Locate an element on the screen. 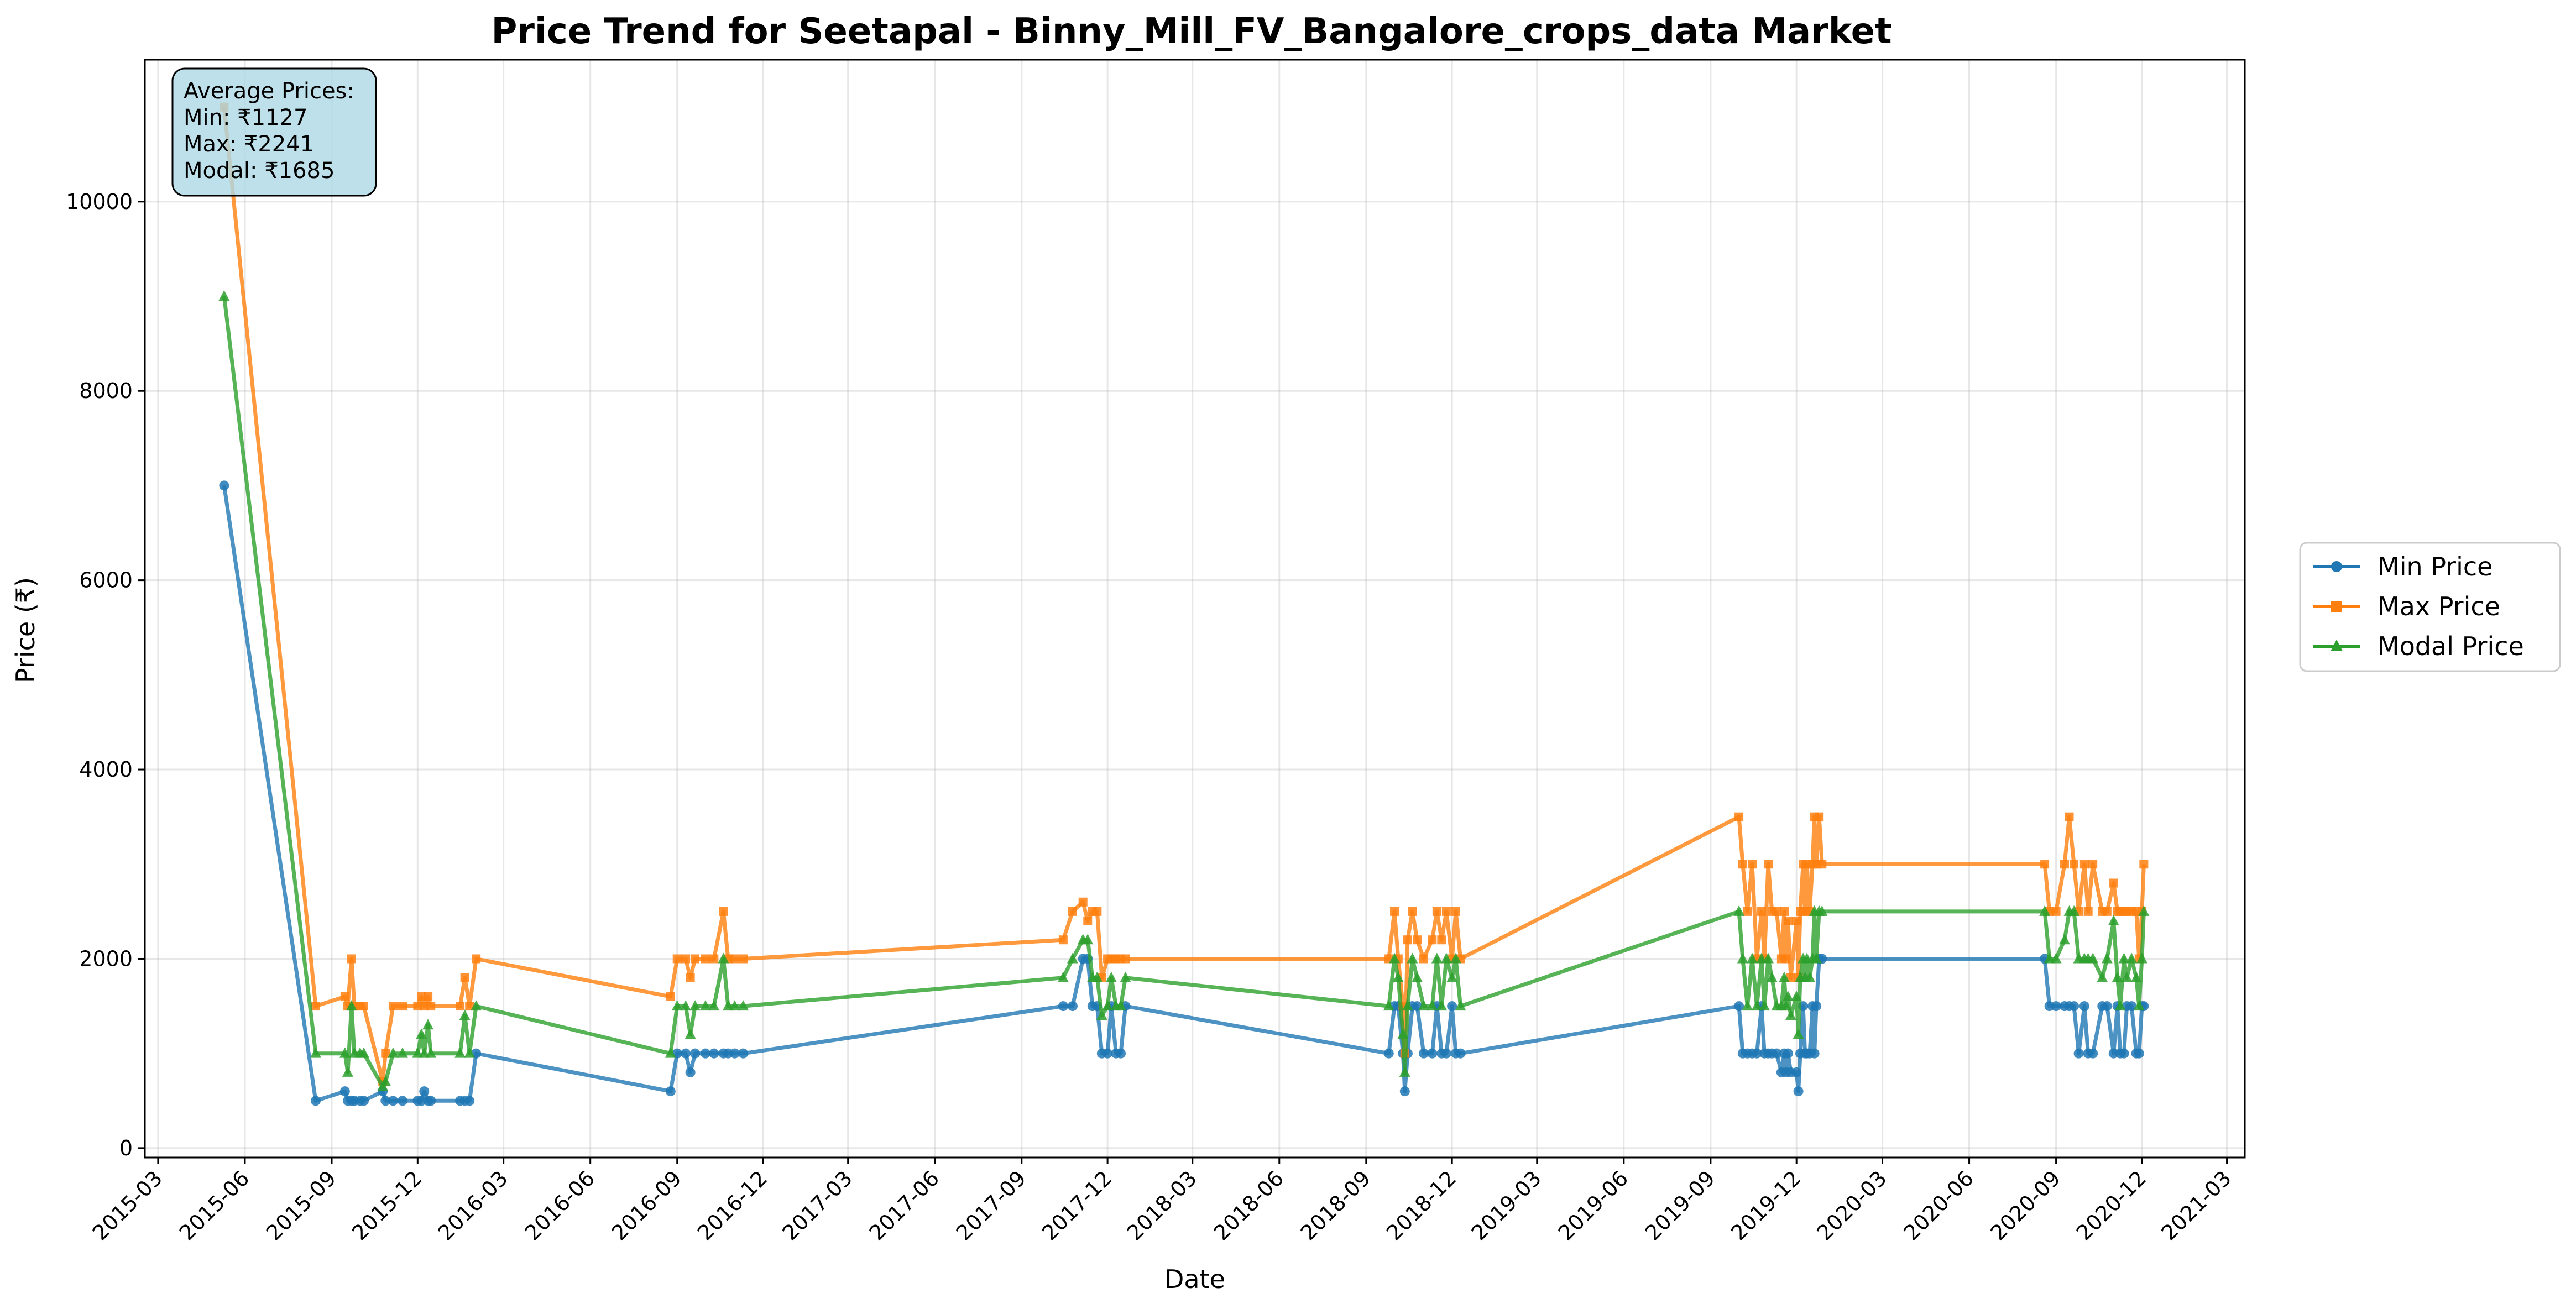 This screenshot has height=1309, width=2576. legend-entry-modal: Modal Price is located at coordinates (2418, 646).